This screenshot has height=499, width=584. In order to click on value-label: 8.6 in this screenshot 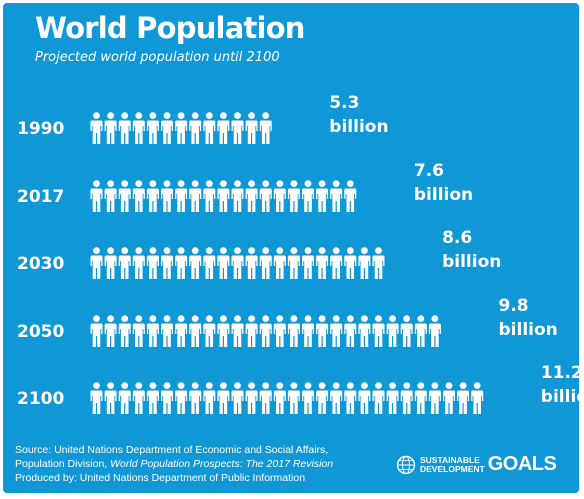, I will do `click(457, 238)`.